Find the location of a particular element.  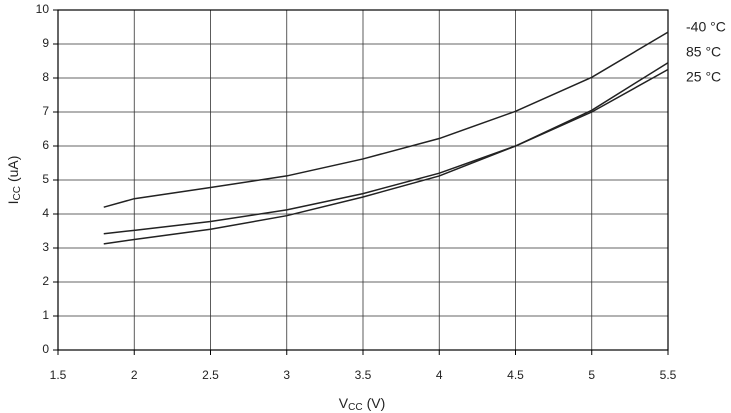

y-label-unit: (uA) is located at coordinates (13, 169).